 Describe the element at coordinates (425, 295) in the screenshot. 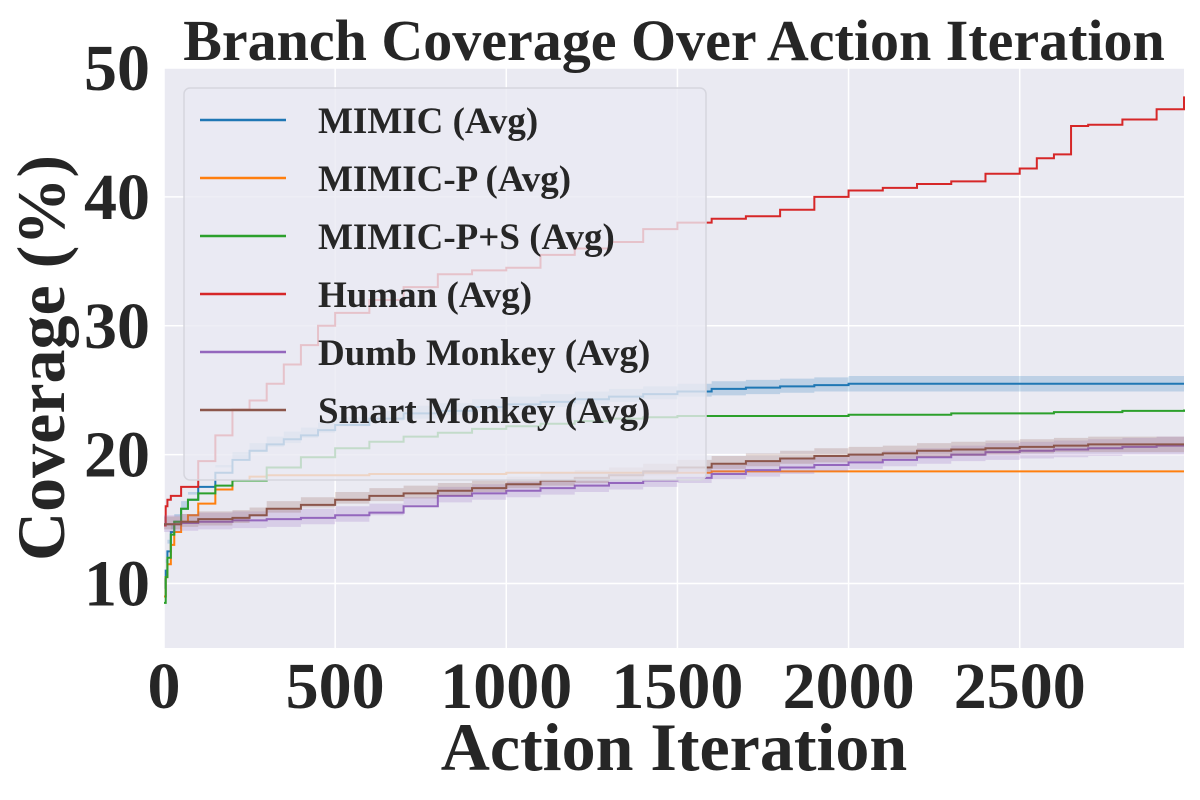

I see `legend-label: Human (Avg)` at that location.